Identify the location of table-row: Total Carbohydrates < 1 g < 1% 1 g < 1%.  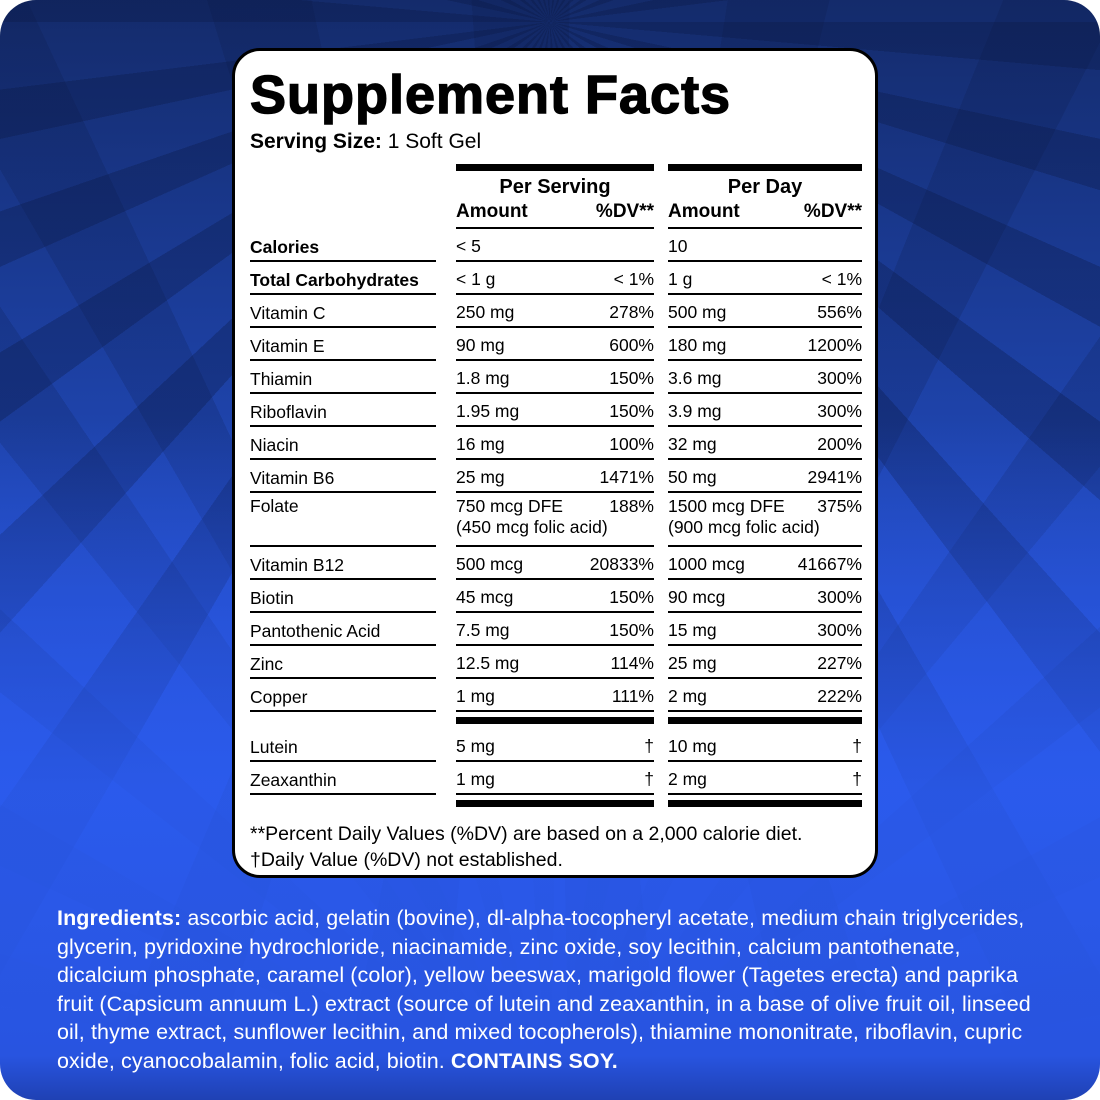
(556, 278).